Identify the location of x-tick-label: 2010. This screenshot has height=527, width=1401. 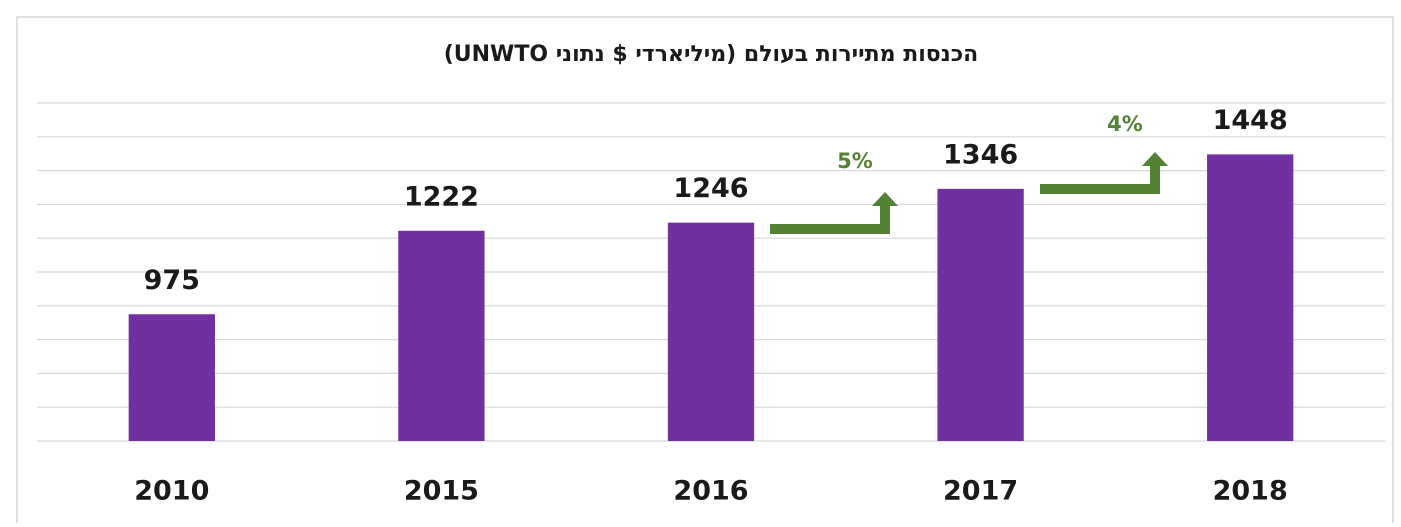
(171, 491).